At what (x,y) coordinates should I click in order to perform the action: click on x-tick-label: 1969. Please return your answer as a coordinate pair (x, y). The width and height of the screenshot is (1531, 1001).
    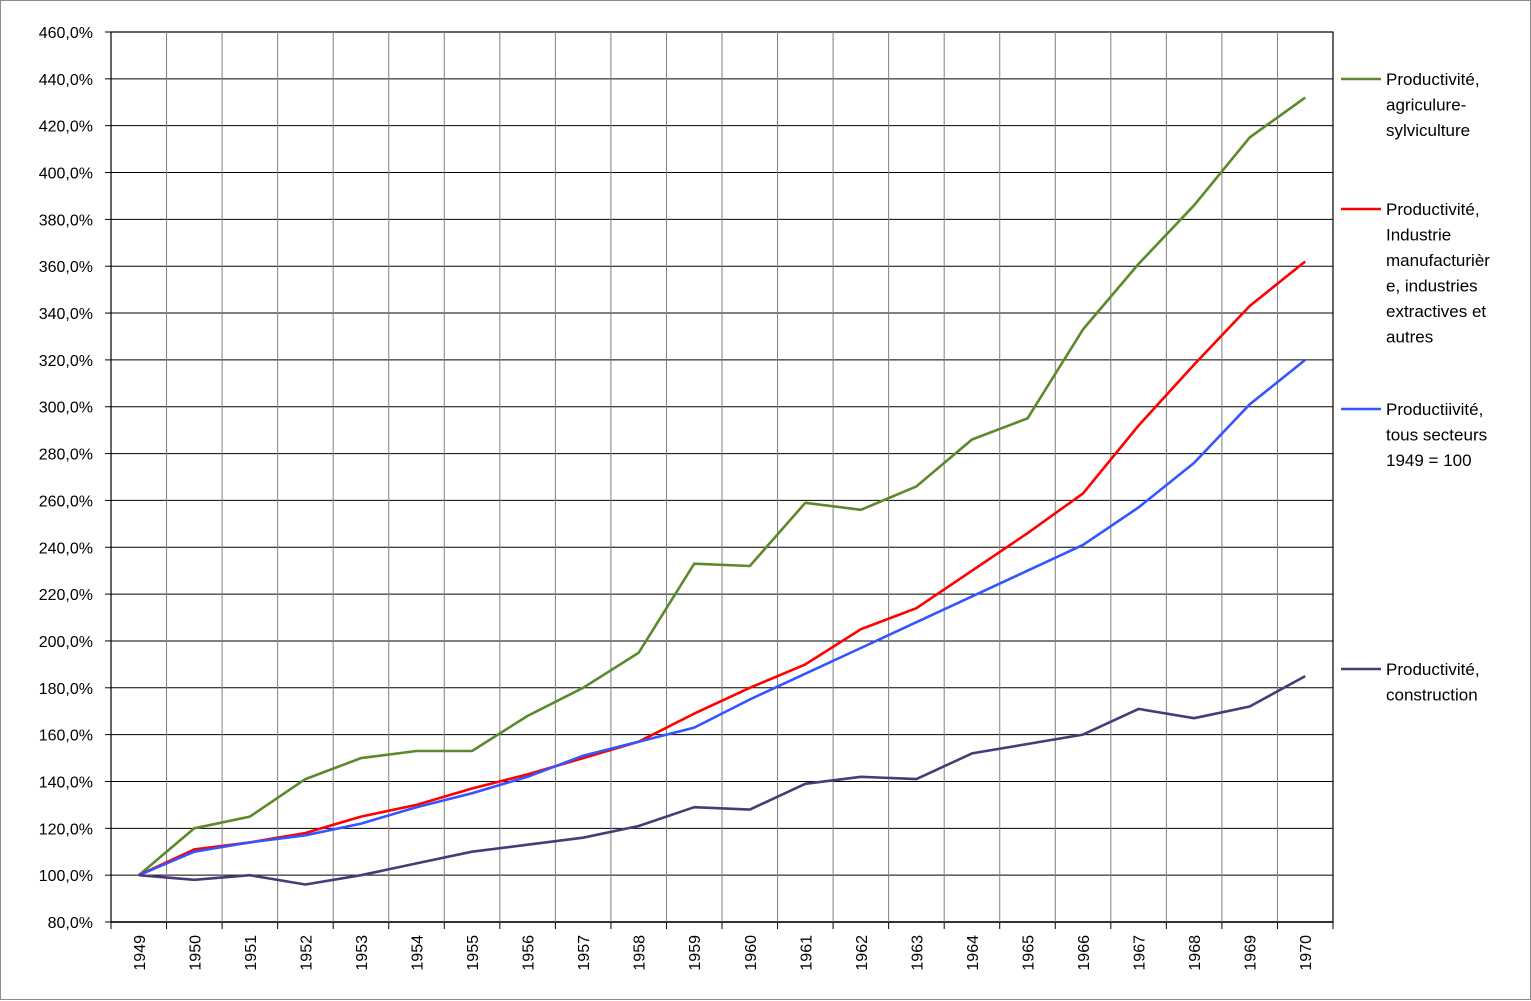
    Looking at the image, I should click on (1251, 953).